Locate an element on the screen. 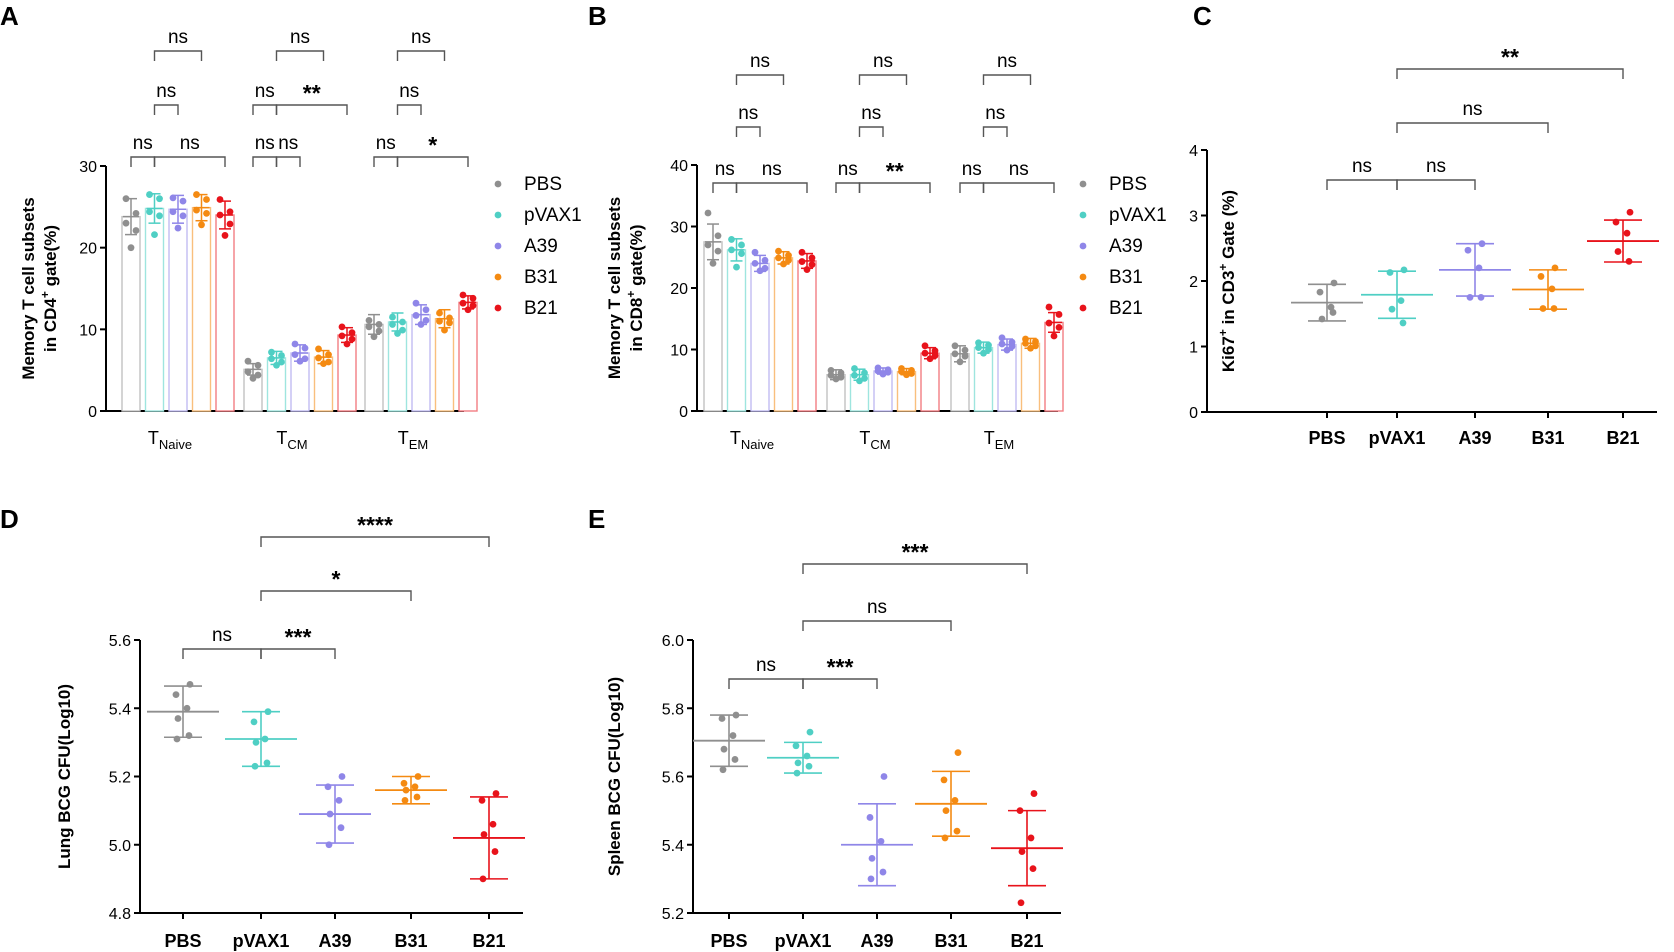  data-point-D-PBS is located at coordinates (190, 684).